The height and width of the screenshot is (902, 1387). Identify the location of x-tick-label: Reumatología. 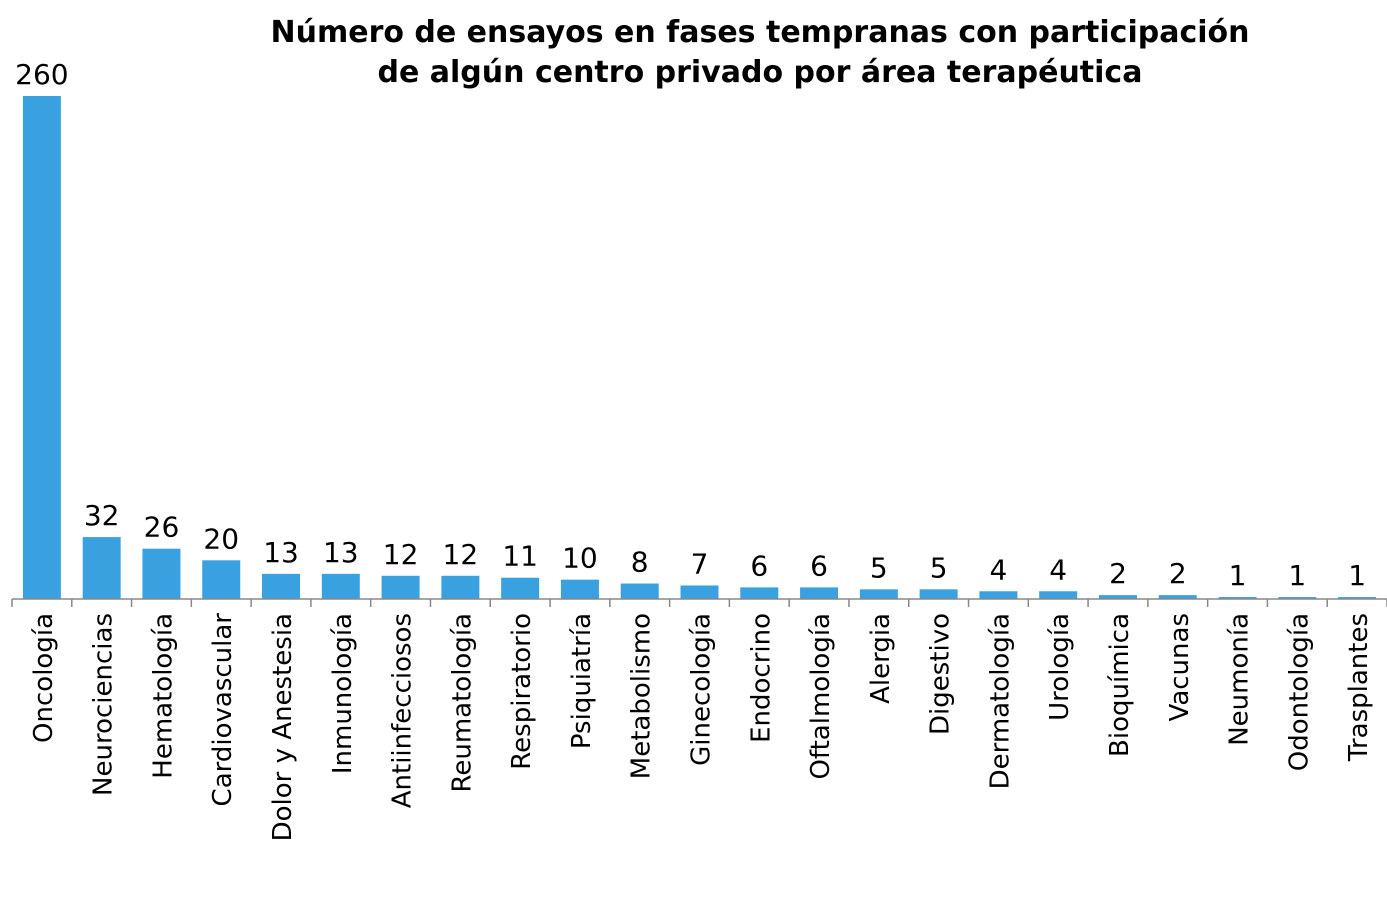
(462, 703).